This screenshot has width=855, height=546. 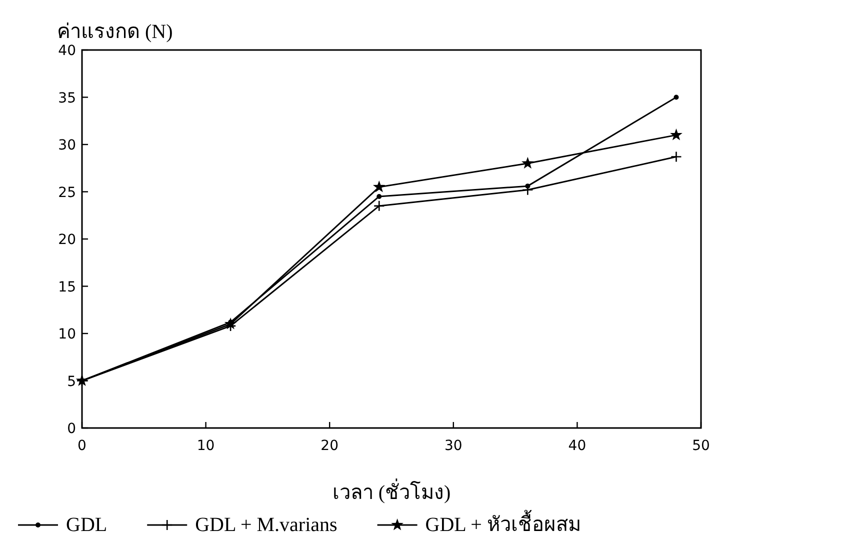 I want to click on y-tick-label: 30, so click(x=67, y=146).